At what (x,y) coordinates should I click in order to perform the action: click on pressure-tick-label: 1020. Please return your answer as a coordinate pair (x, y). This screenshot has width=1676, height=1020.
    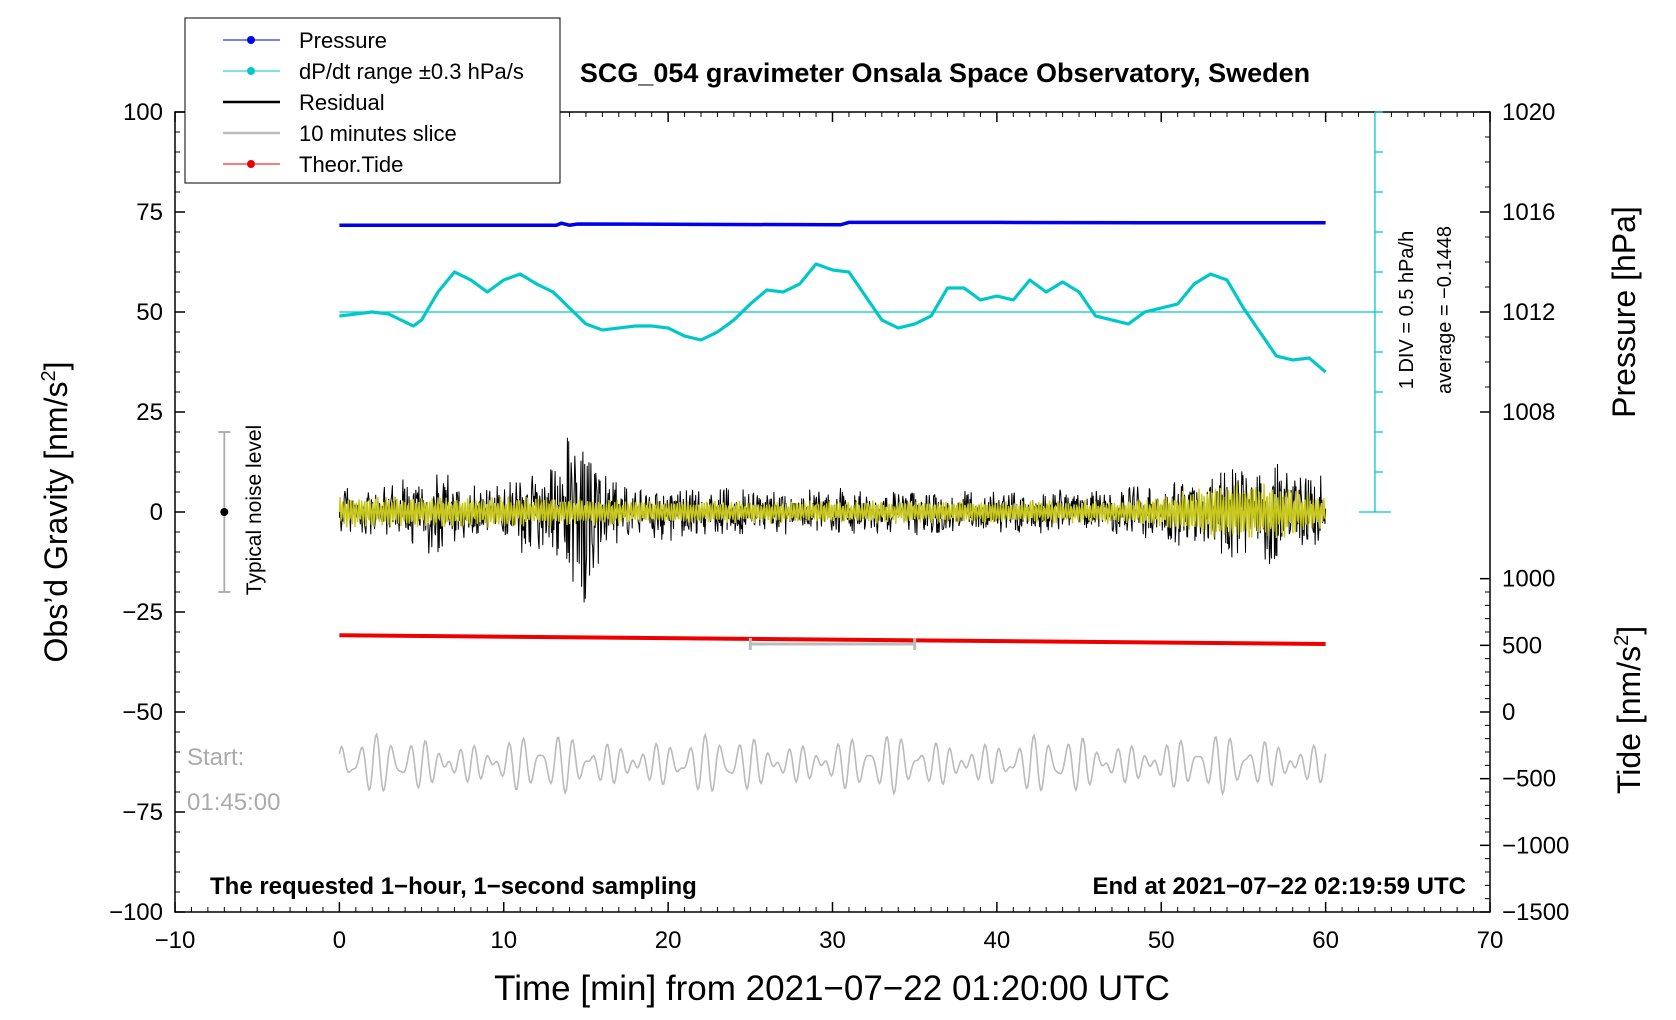
    Looking at the image, I should click on (1528, 112).